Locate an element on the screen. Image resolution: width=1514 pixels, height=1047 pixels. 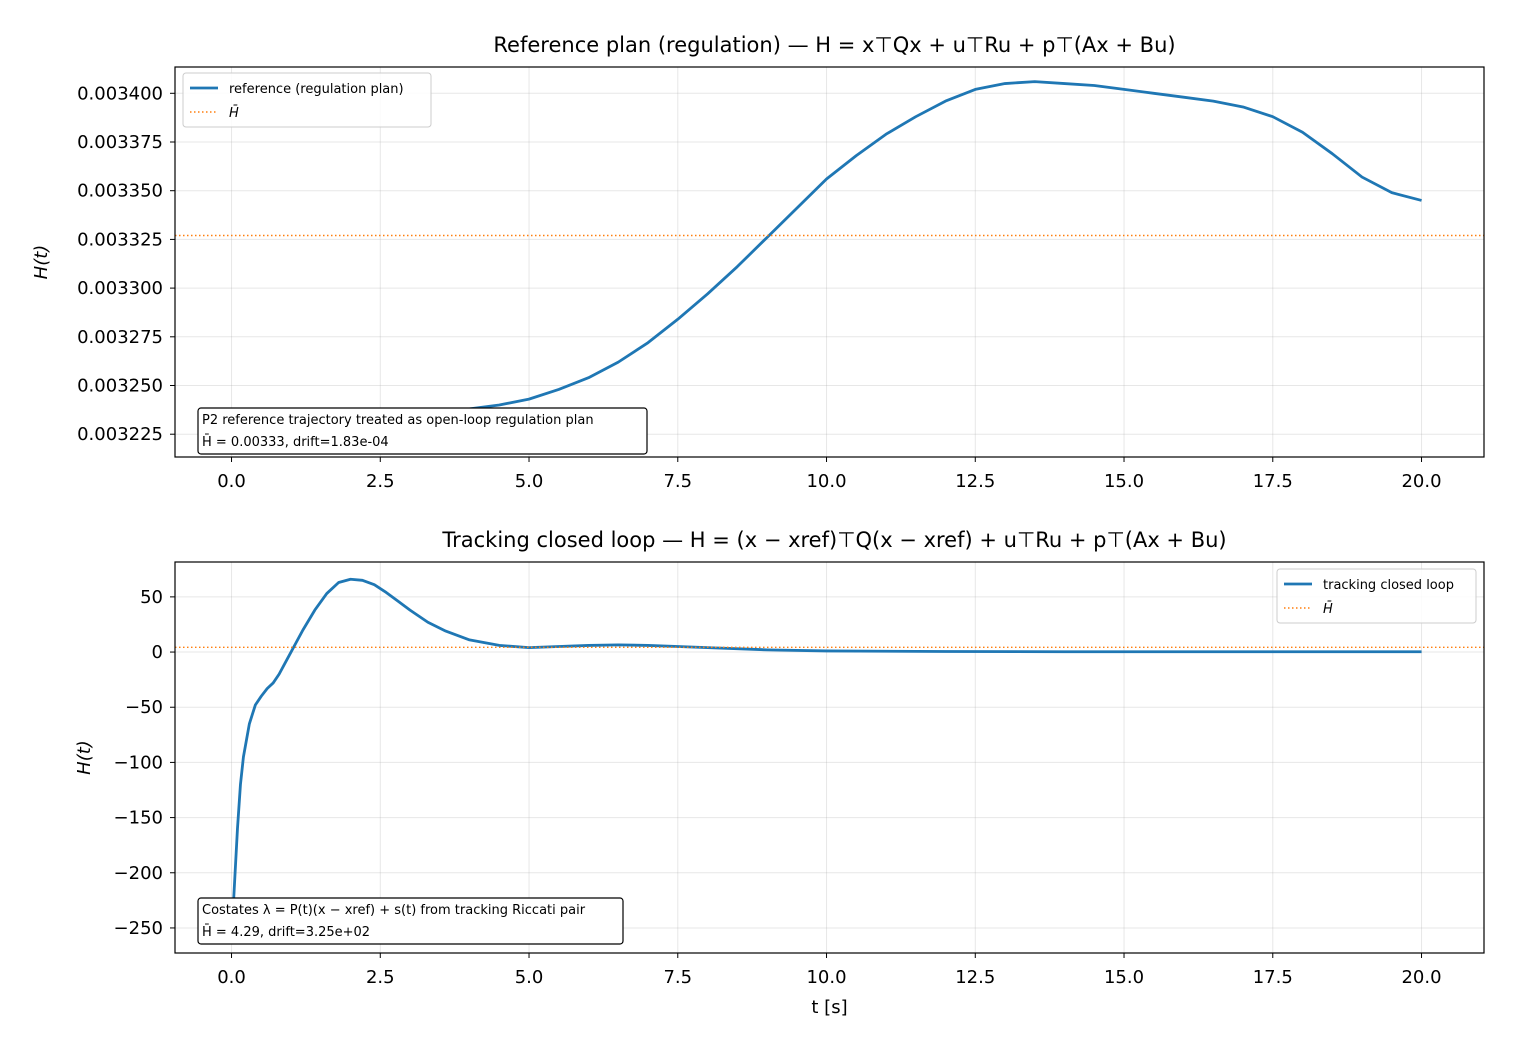
y-tick-label: 0 is located at coordinates (157, 652).